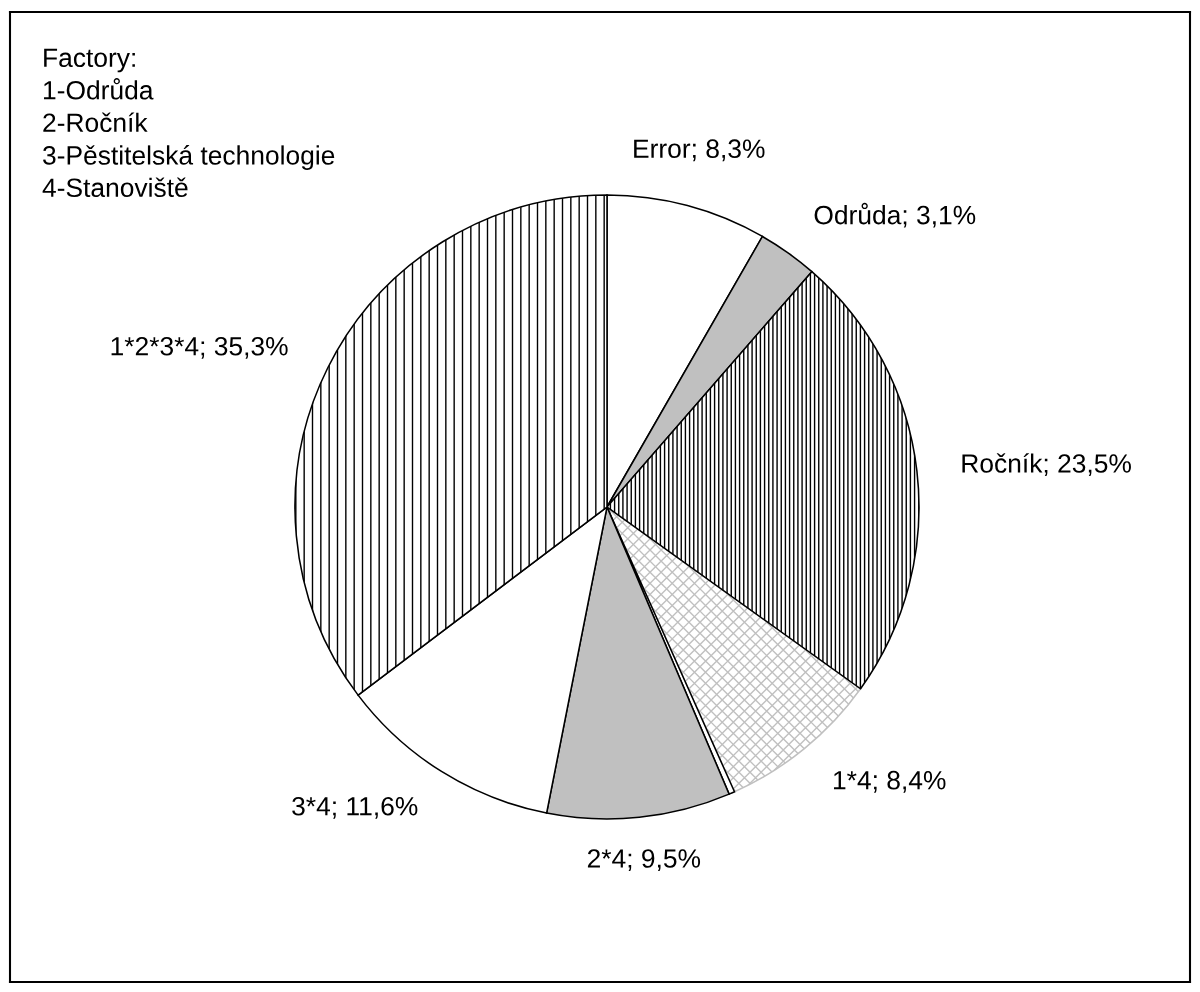 The width and height of the screenshot is (1200, 992). Describe the element at coordinates (115, 187) in the screenshot. I see `text: 4-Stanoviště` at that location.